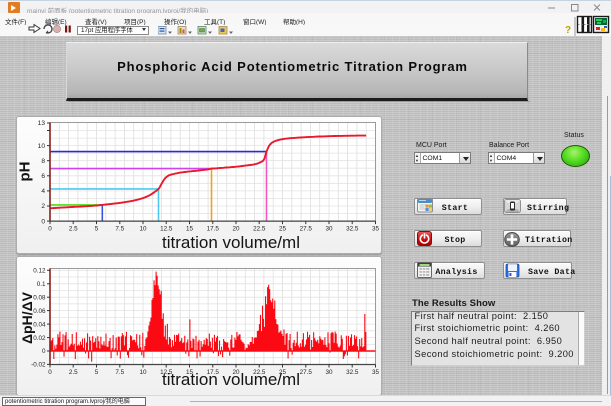 The image size is (611, 406). Describe the element at coordinates (41, 123) in the screenshot. I see `svg-text: 13` at that location.